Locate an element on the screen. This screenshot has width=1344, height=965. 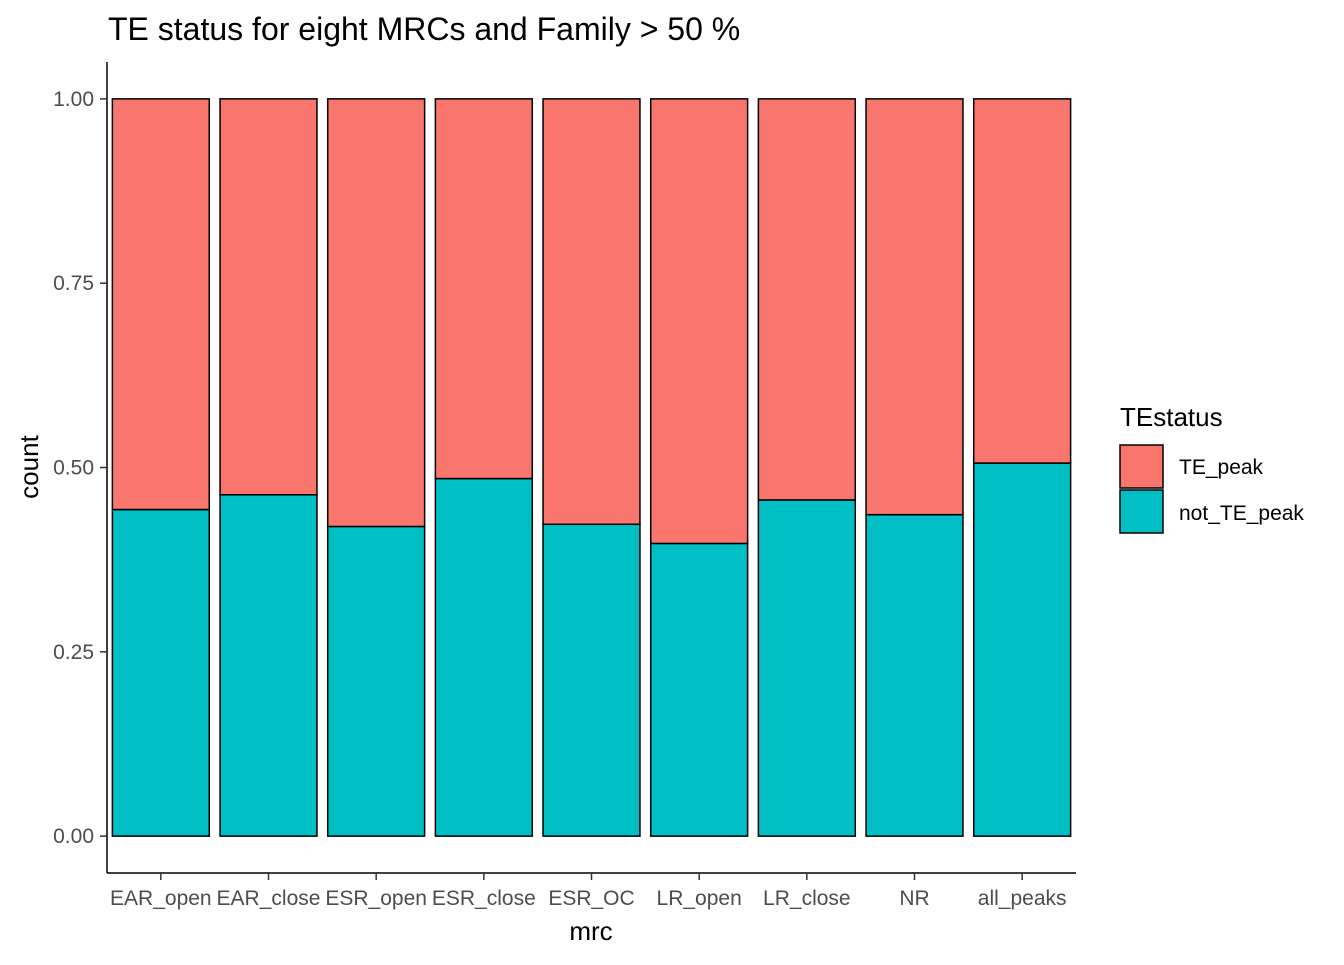
x-tick-label-ear-open: EAR_open is located at coordinates (161, 898).